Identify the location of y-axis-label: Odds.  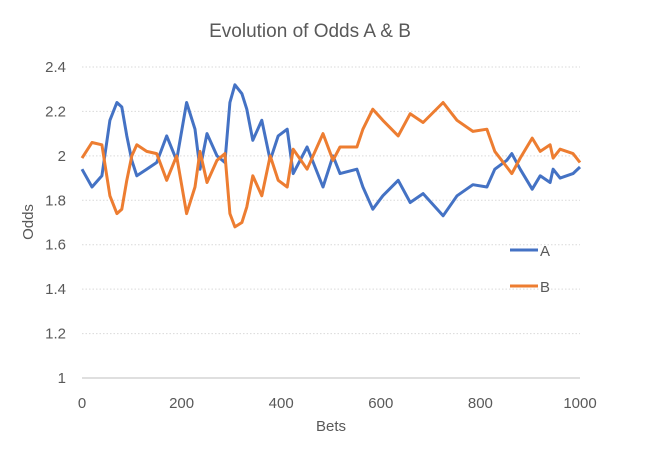
(28, 222).